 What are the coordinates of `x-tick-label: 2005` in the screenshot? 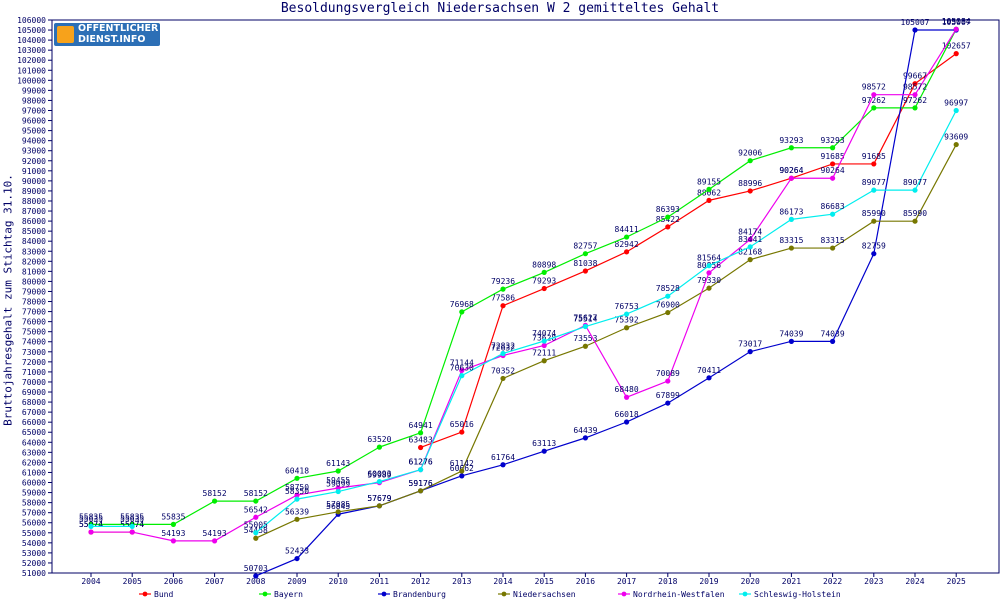 It's located at (132, 581).